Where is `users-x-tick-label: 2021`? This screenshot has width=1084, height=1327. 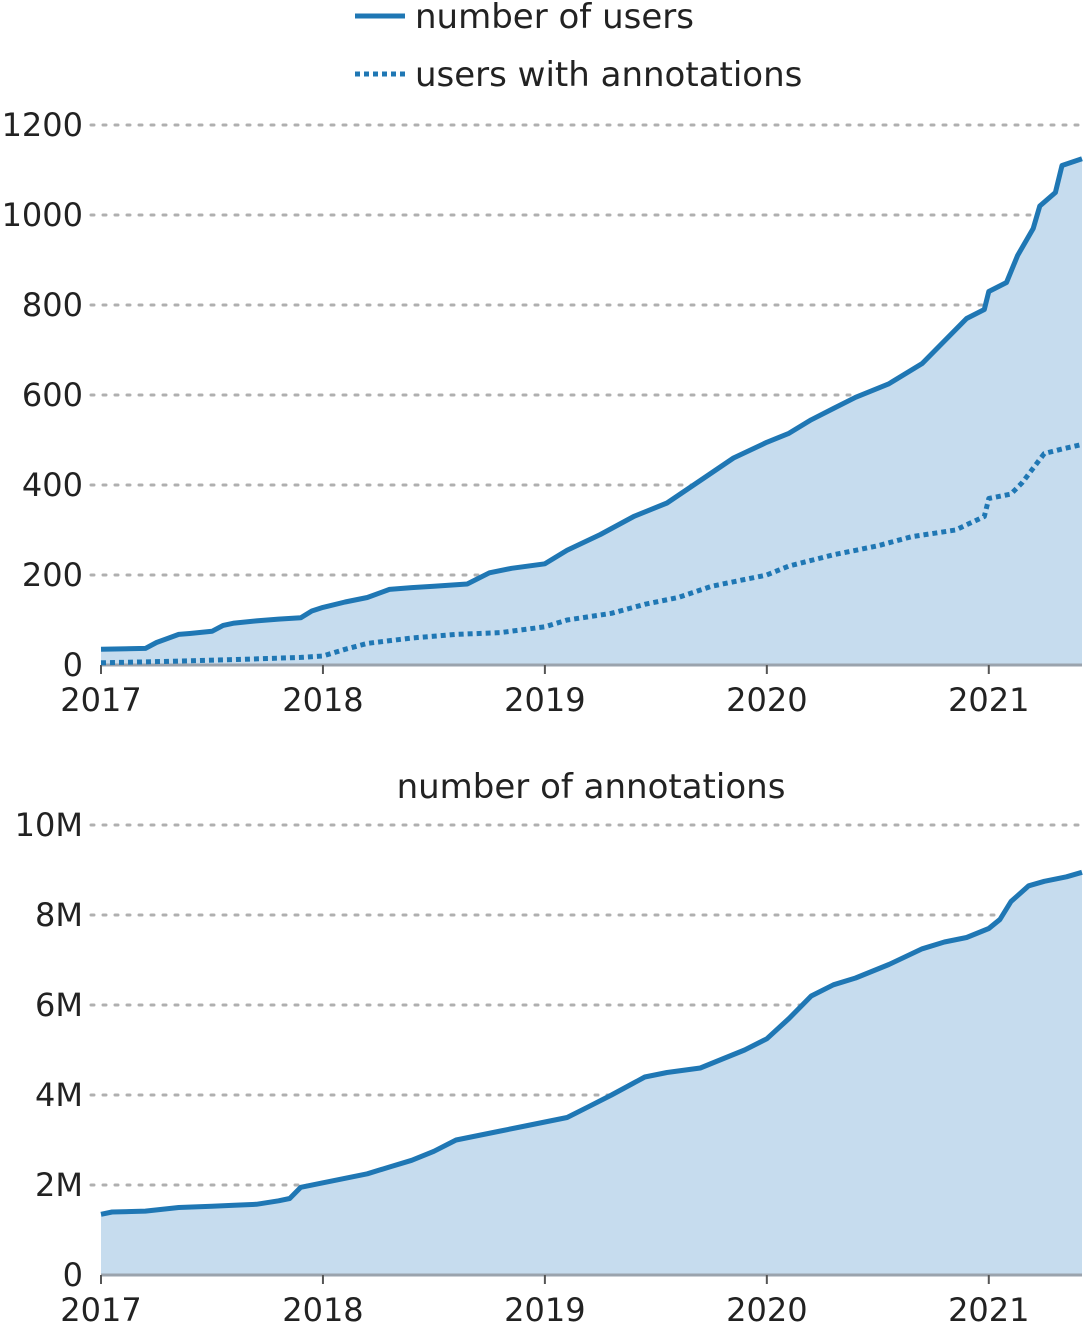 users-x-tick-label: 2021 is located at coordinates (988, 700).